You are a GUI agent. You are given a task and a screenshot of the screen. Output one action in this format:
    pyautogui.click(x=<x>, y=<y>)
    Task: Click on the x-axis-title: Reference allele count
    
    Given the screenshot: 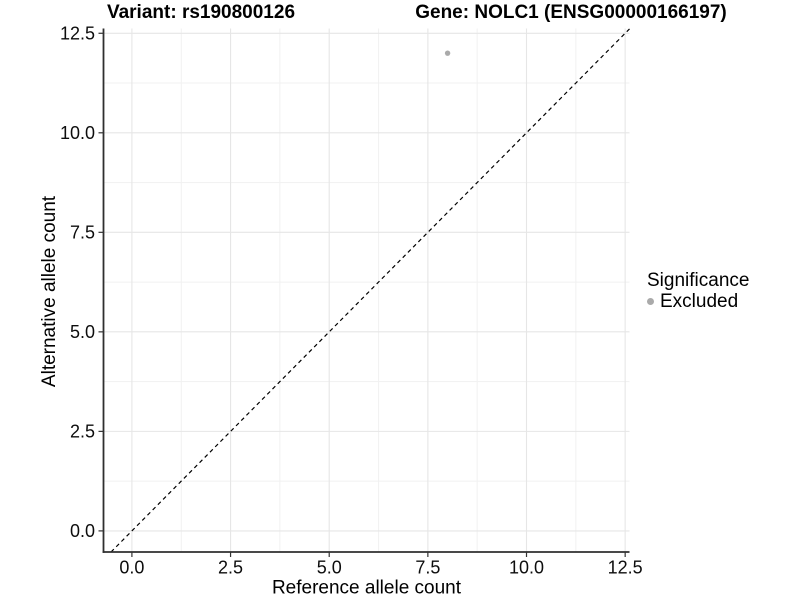 What is the action you would take?
    pyautogui.click(x=367, y=588)
    